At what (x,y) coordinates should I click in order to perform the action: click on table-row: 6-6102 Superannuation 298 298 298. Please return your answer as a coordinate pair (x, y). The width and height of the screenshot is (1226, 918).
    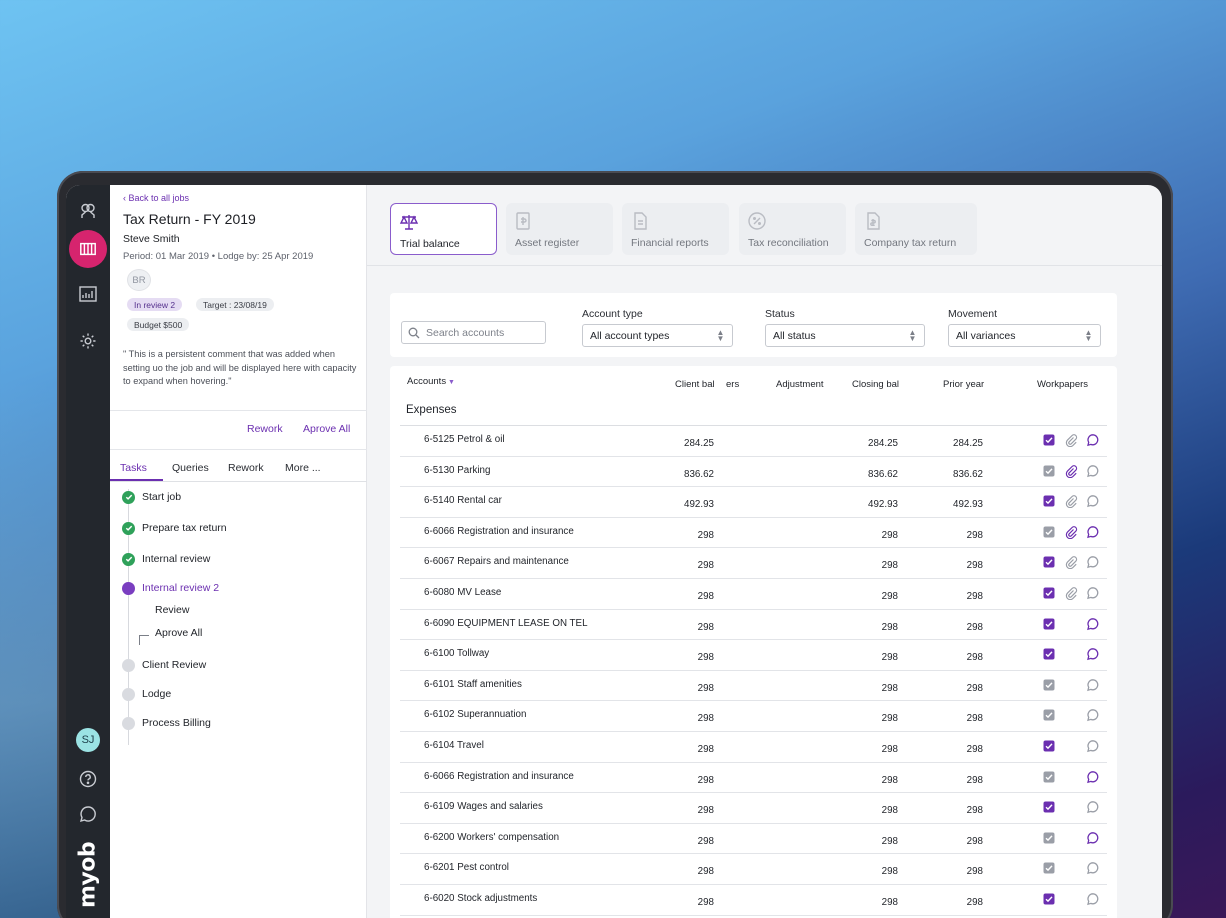
    Looking at the image, I should click on (753, 716).